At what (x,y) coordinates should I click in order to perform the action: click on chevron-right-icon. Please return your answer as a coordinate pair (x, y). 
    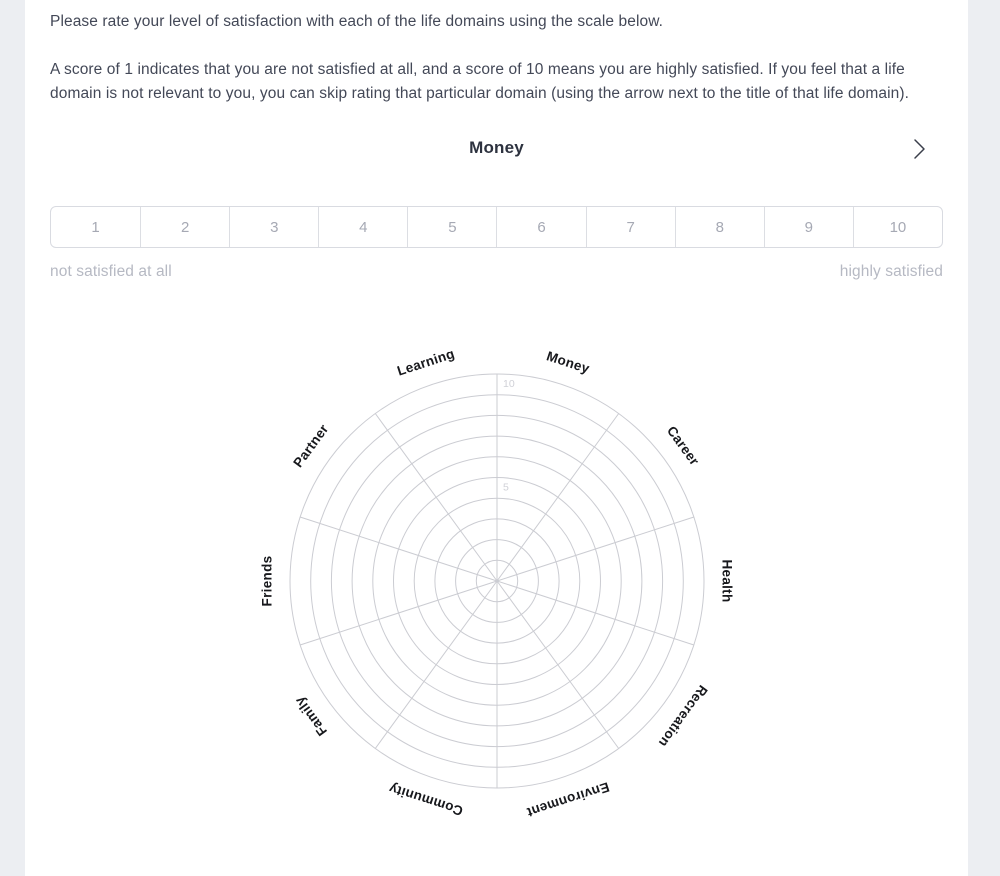
    Looking at the image, I should click on (919, 149).